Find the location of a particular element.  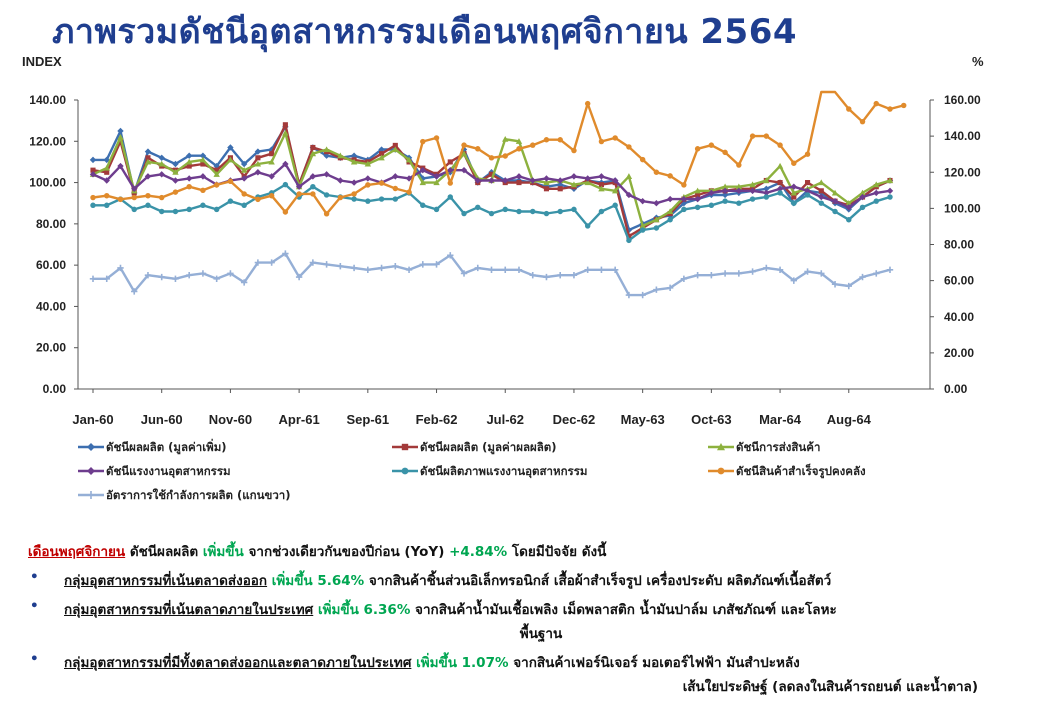

legend-item: ดัชนีผลิตภาพแรงงานอุตสาหกรรม is located at coordinates (489, 471).